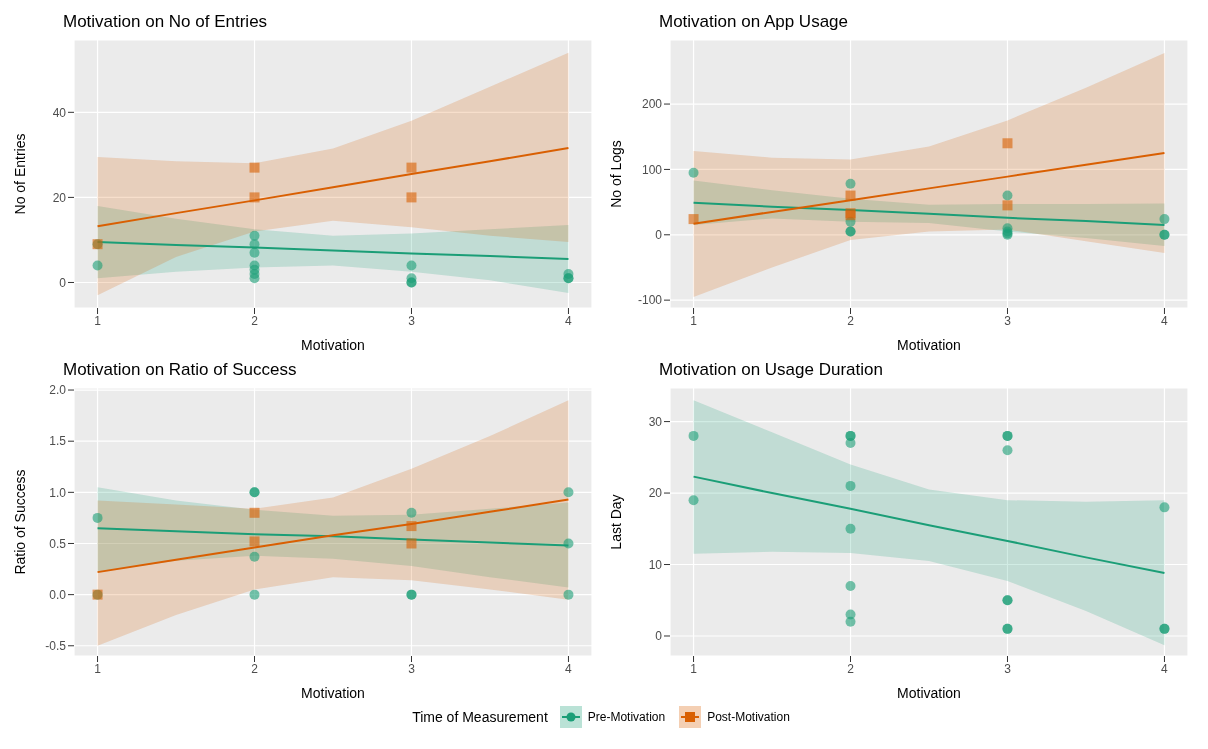 Image resolution: width=1208 pixels, height=749 pixels. What do you see at coordinates (19, 522) in the screenshot?
I see `y-axis-title: Ratio of Success` at bounding box center [19, 522].